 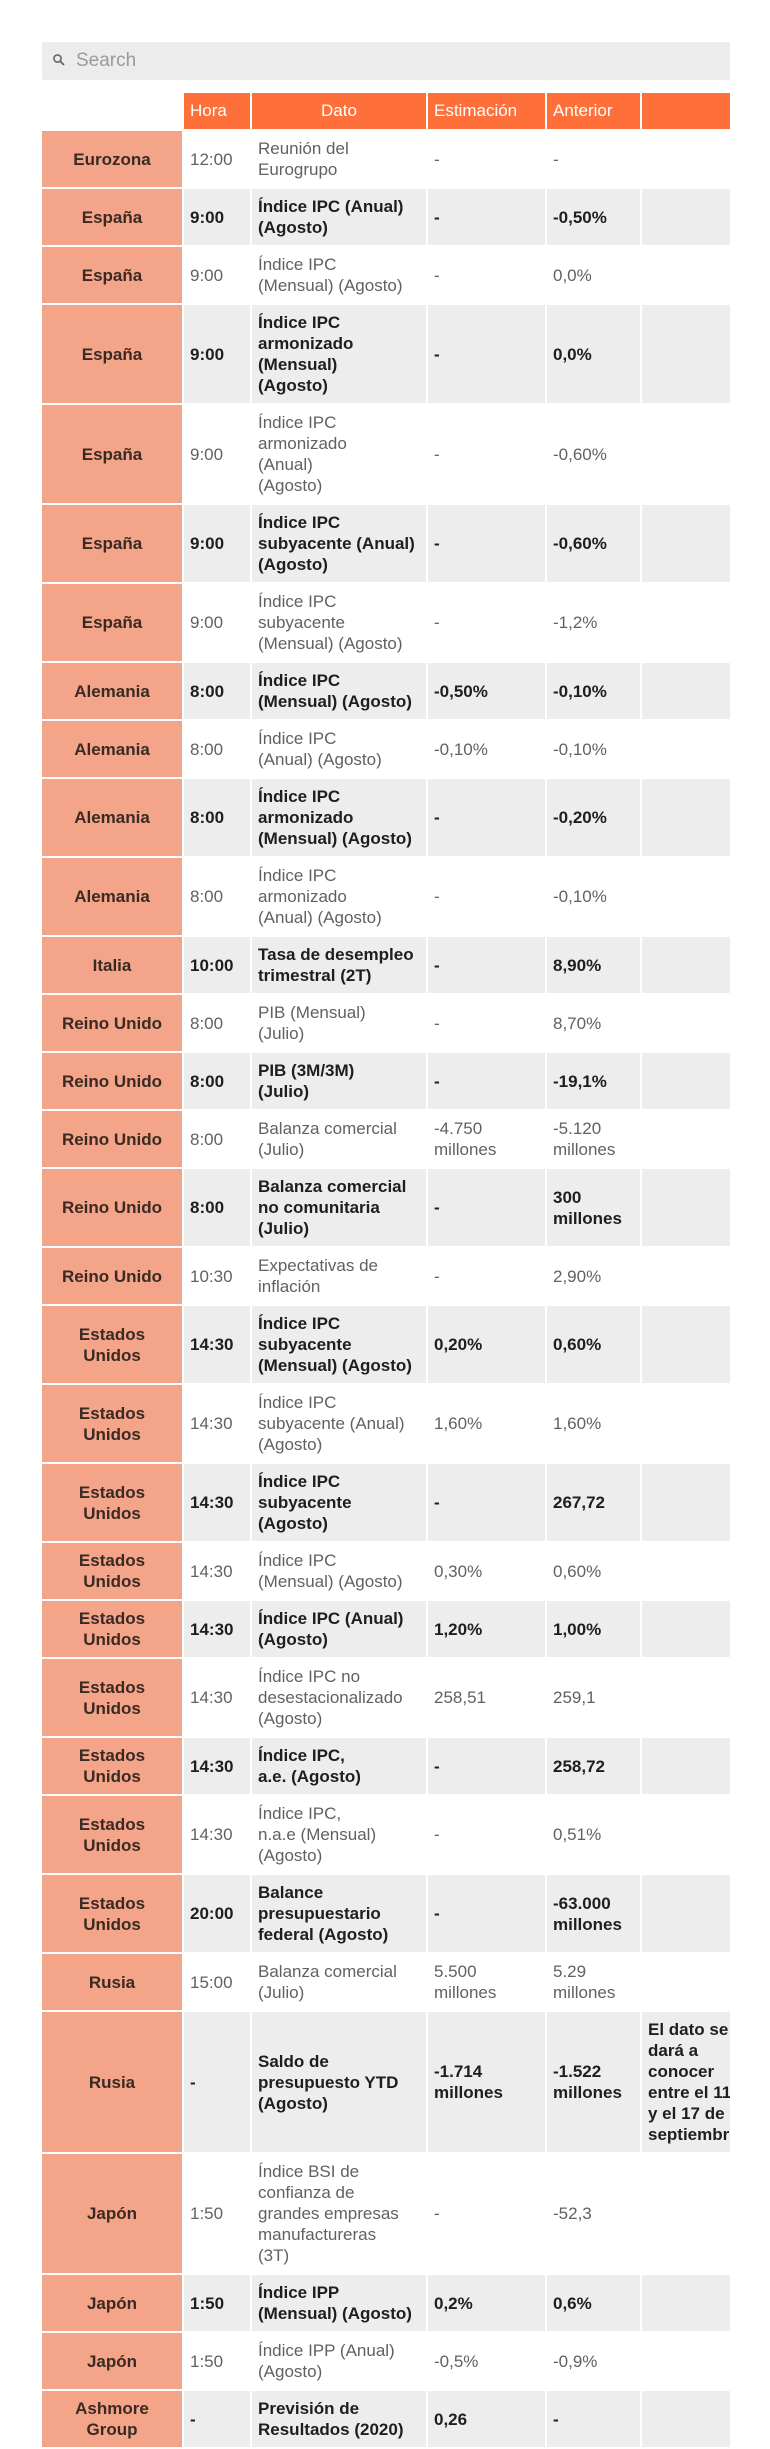 What do you see at coordinates (593, 217) in the screenshot?
I see `anterior-cell: -0,50%` at bounding box center [593, 217].